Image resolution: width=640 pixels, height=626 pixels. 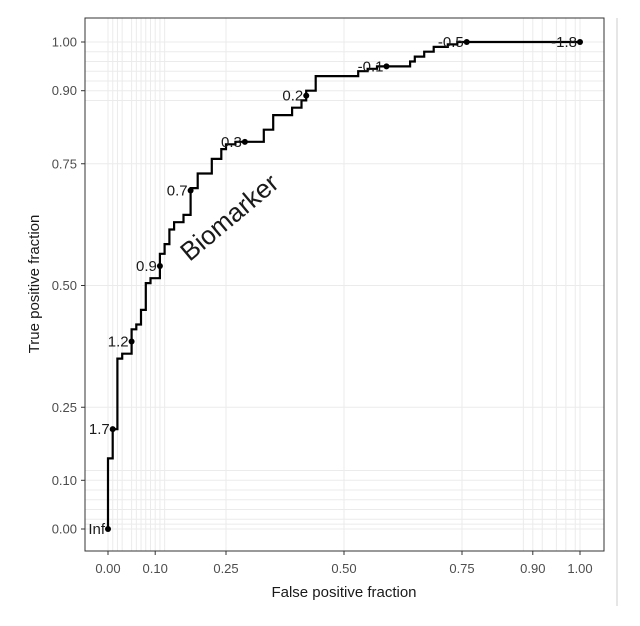 I want to click on x-tick-label: 0.10, so click(x=155, y=568).